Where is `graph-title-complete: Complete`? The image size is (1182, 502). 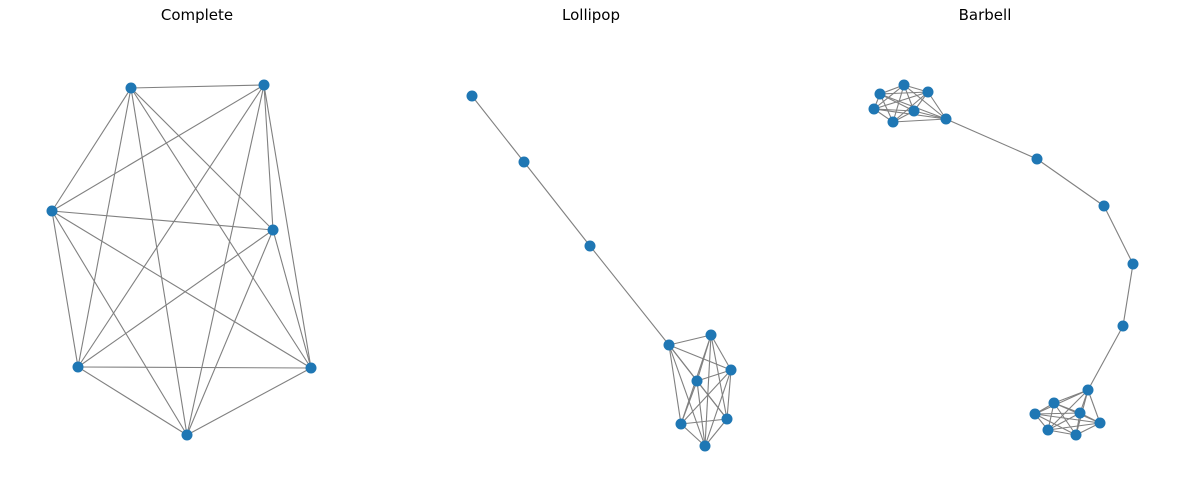
graph-title-complete: Complete is located at coordinates (197, 15).